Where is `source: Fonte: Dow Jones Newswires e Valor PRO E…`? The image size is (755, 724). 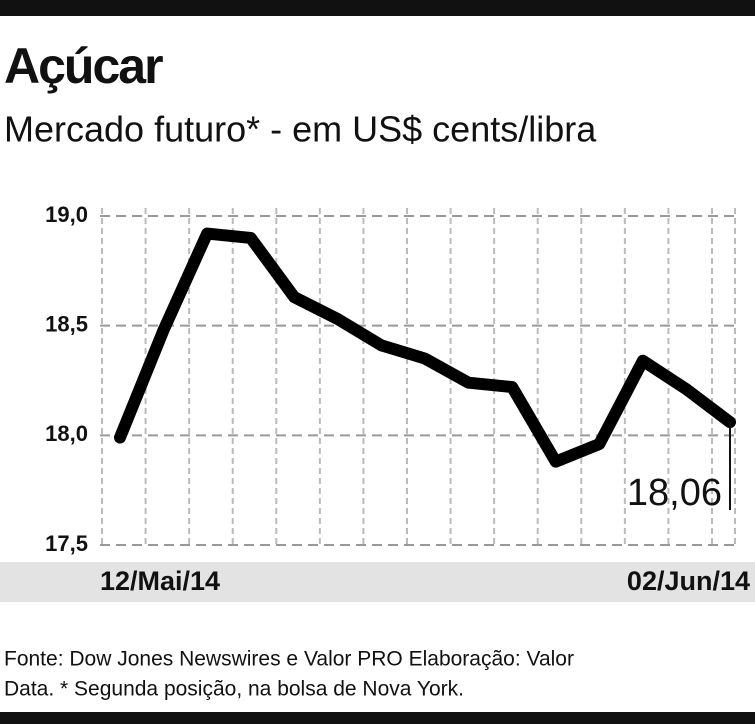
source: Fonte: Dow Jones Newswires e Valor PRO E… is located at coordinates (289, 659).